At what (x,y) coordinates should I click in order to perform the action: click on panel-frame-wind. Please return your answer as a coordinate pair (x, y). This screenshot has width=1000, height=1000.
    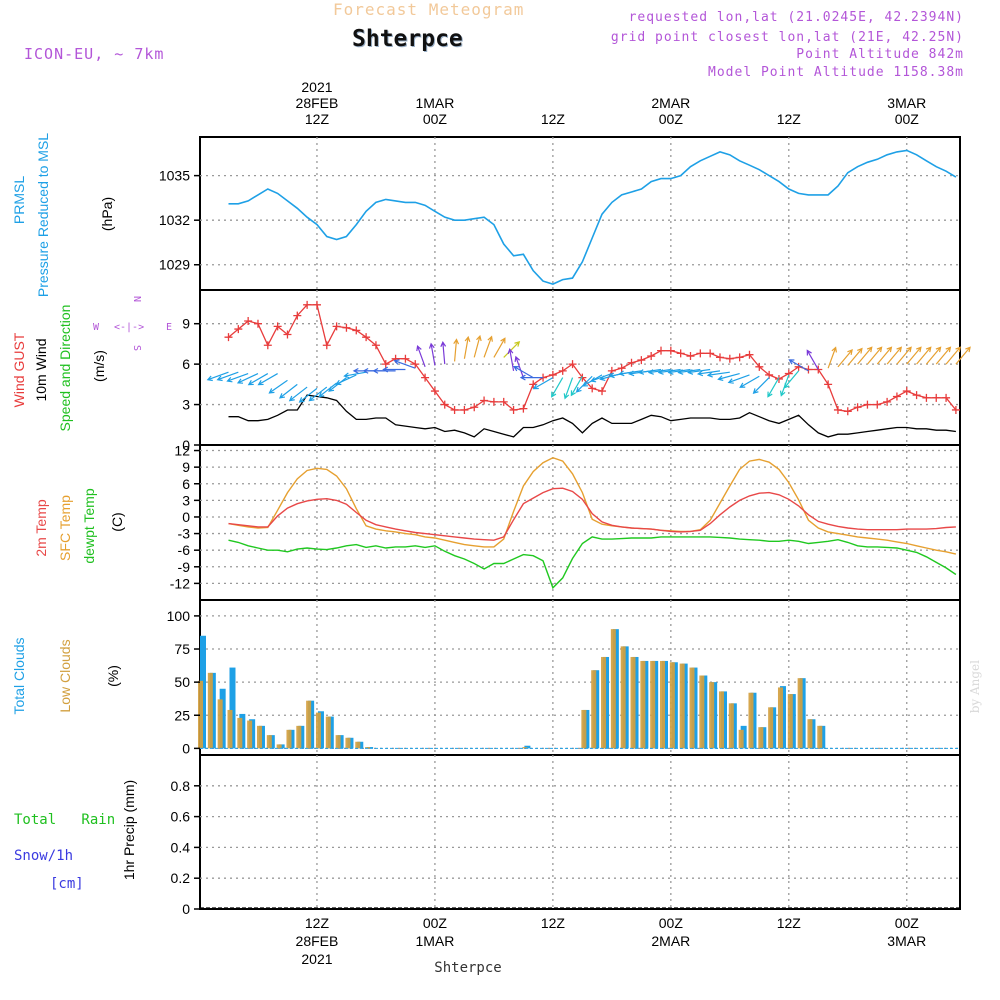
    Looking at the image, I should click on (580, 367).